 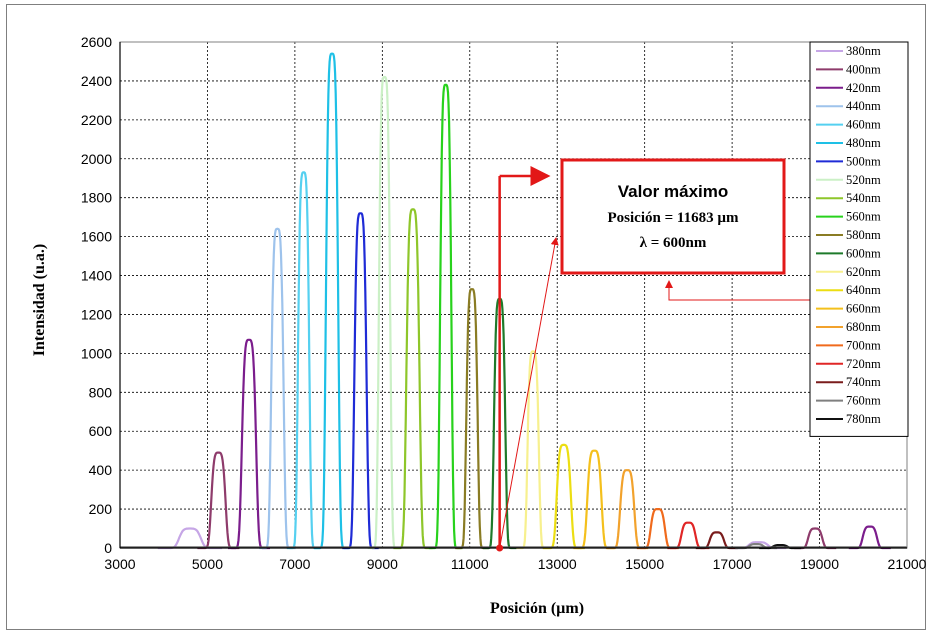 I want to click on marker-dot, so click(x=500, y=548).